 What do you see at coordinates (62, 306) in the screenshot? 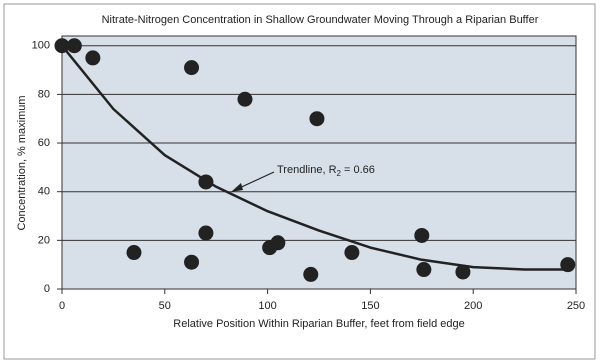
I see `x-tick-label: 0` at bounding box center [62, 306].